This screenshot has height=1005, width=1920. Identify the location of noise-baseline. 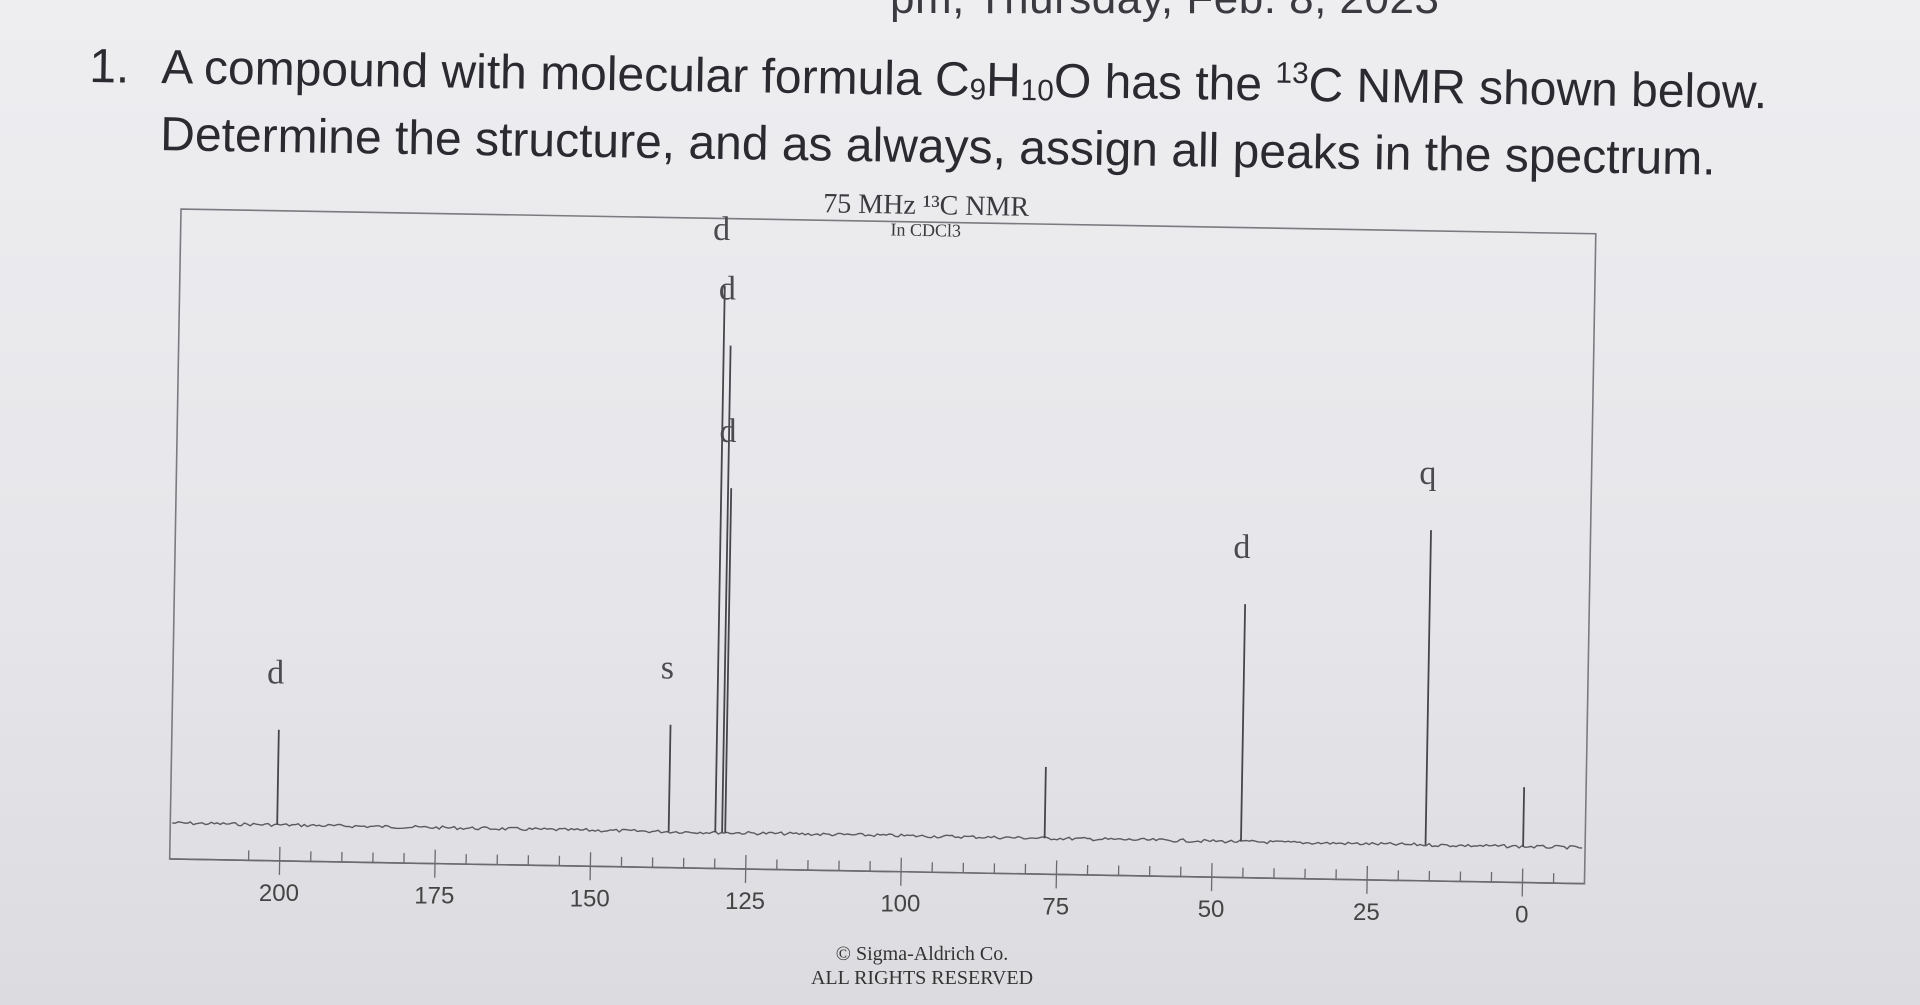
(877, 835).